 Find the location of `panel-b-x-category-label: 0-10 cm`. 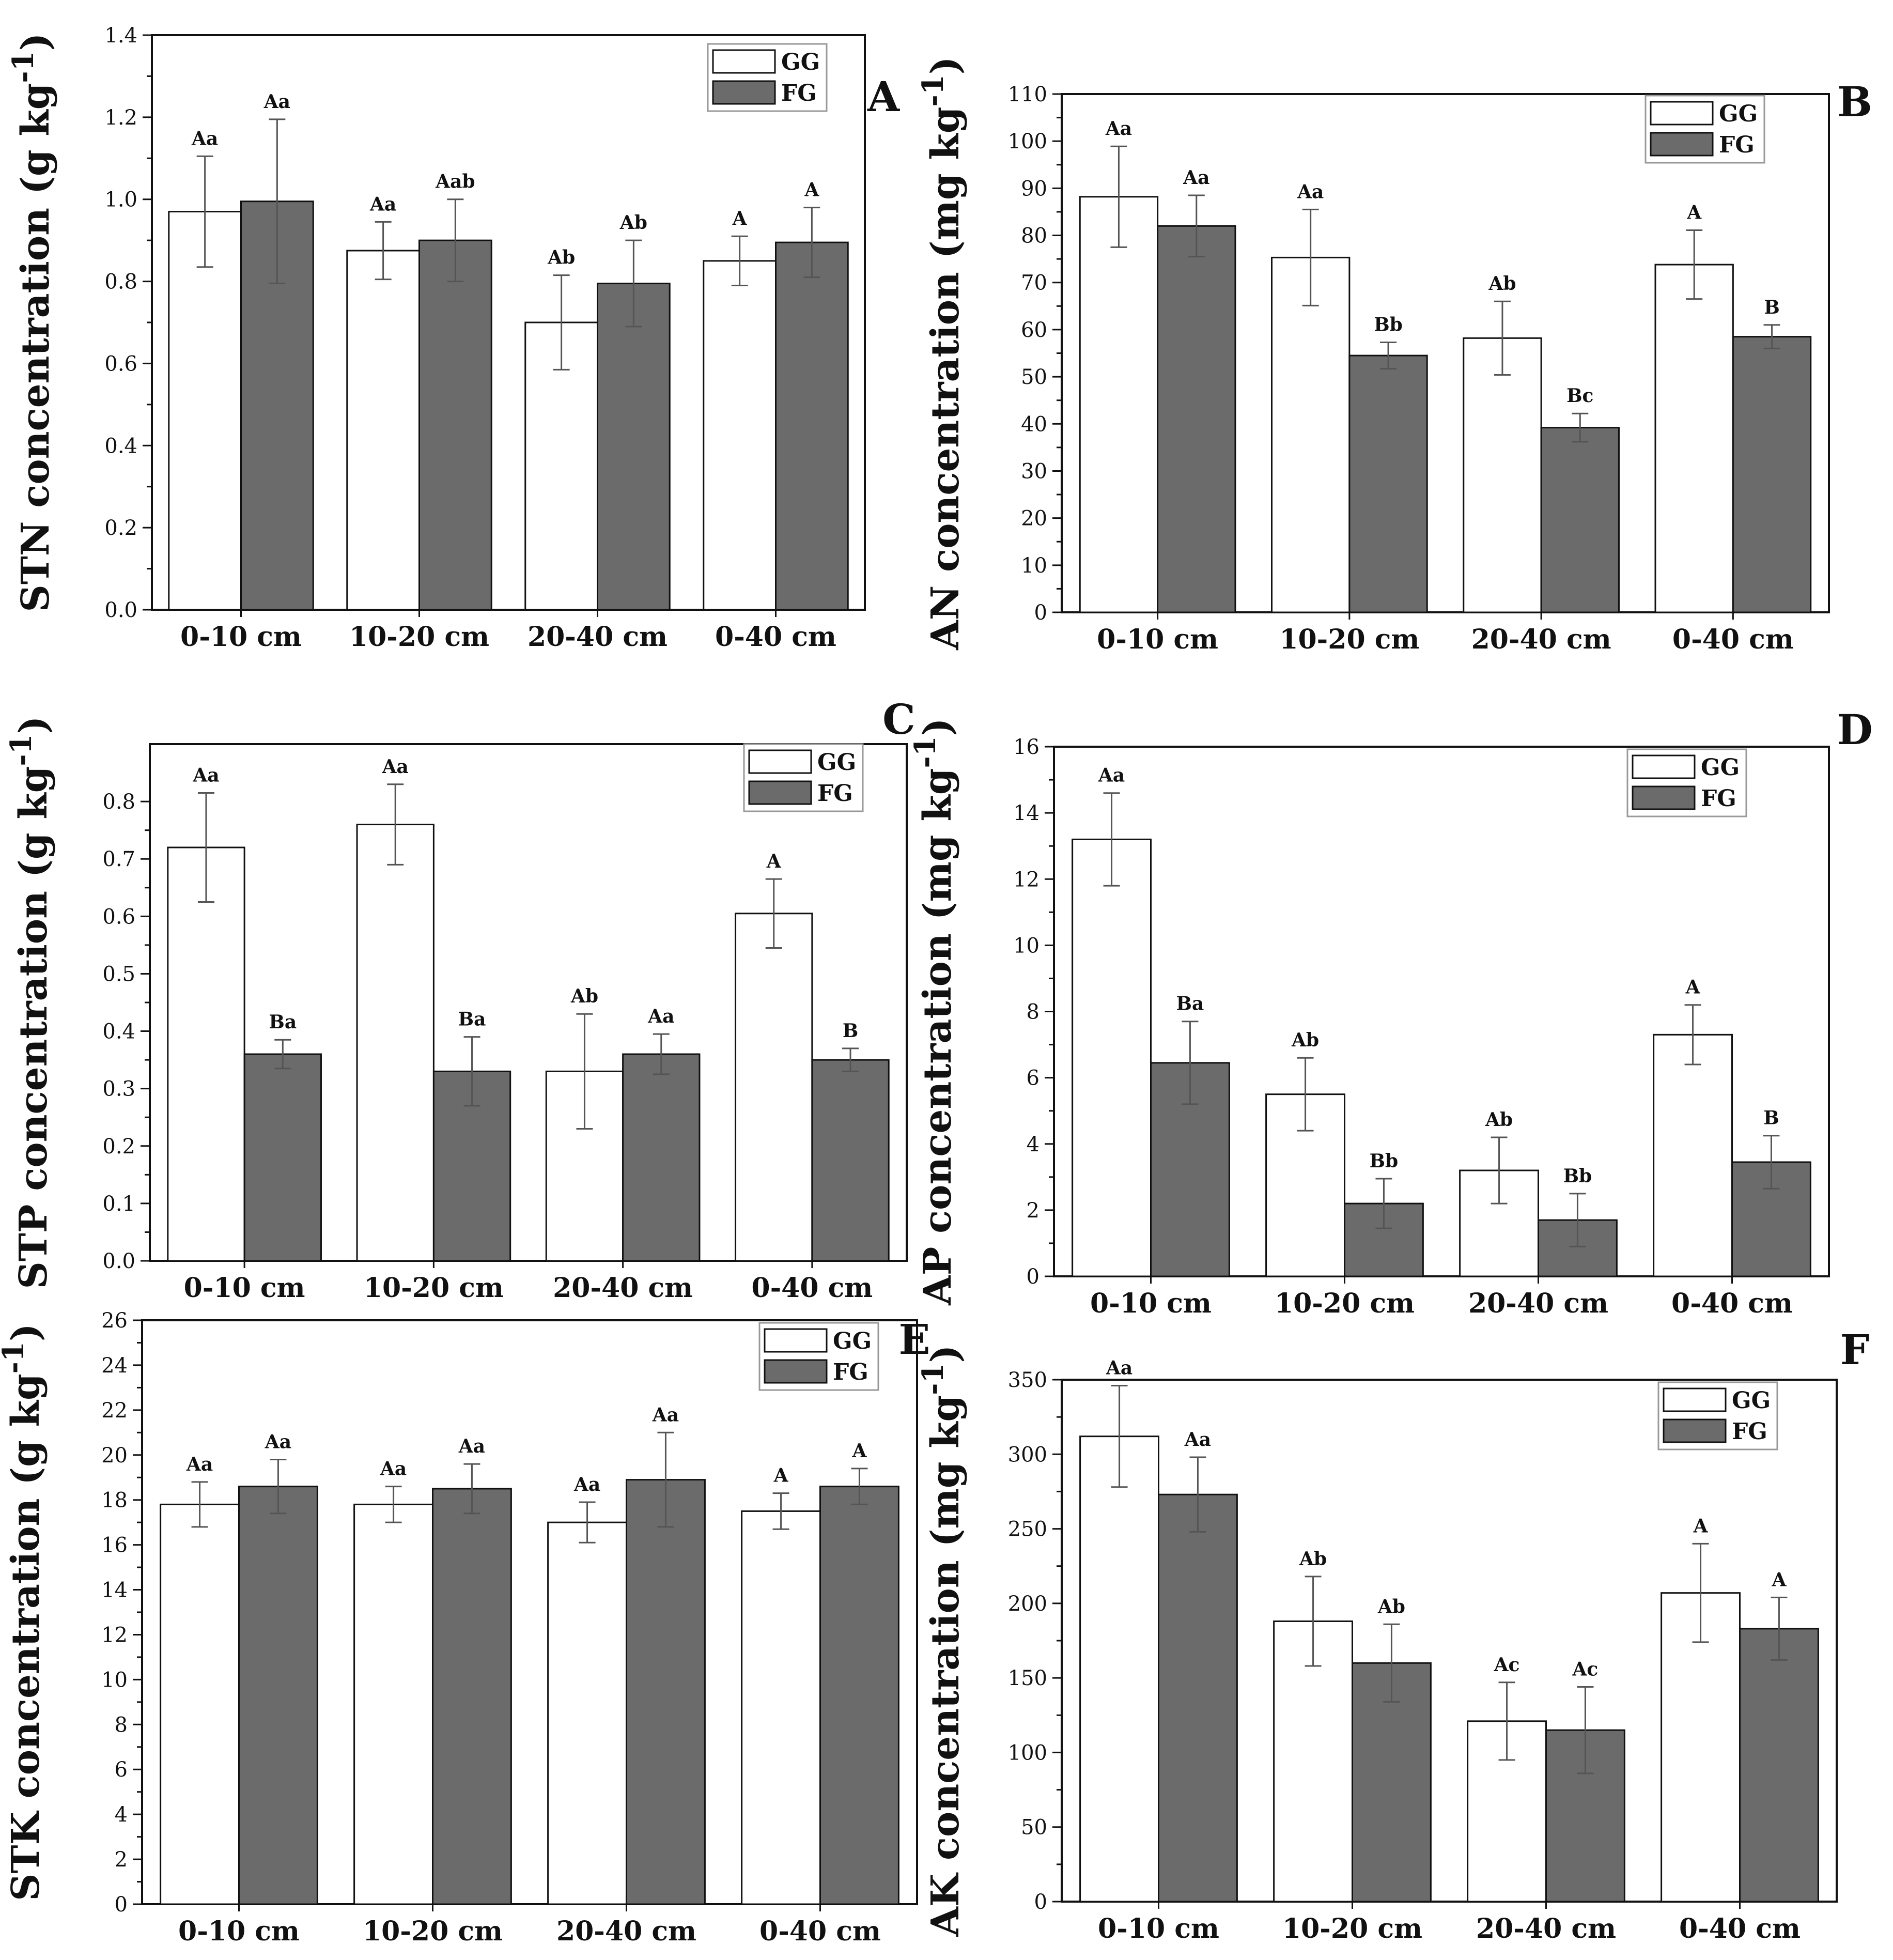

panel-b-x-category-label: 0-10 cm is located at coordinates (1157, 639).